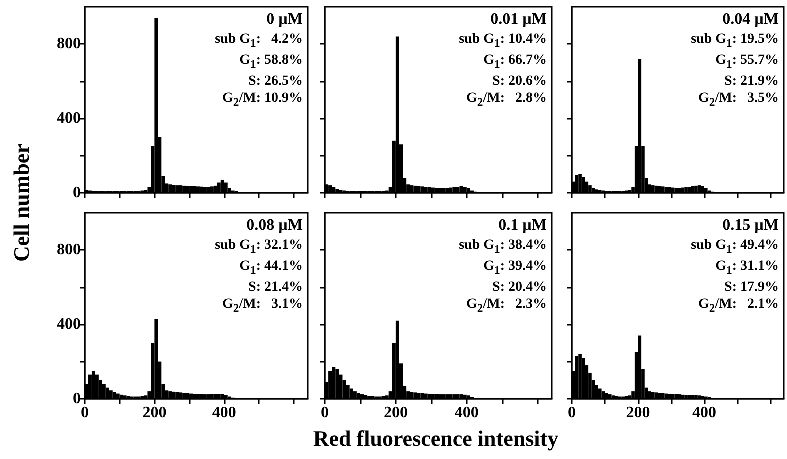 The image size is (787, 459). I want to click on annotation: sub G$_{1}$: 32.1%, so click(259, 247).